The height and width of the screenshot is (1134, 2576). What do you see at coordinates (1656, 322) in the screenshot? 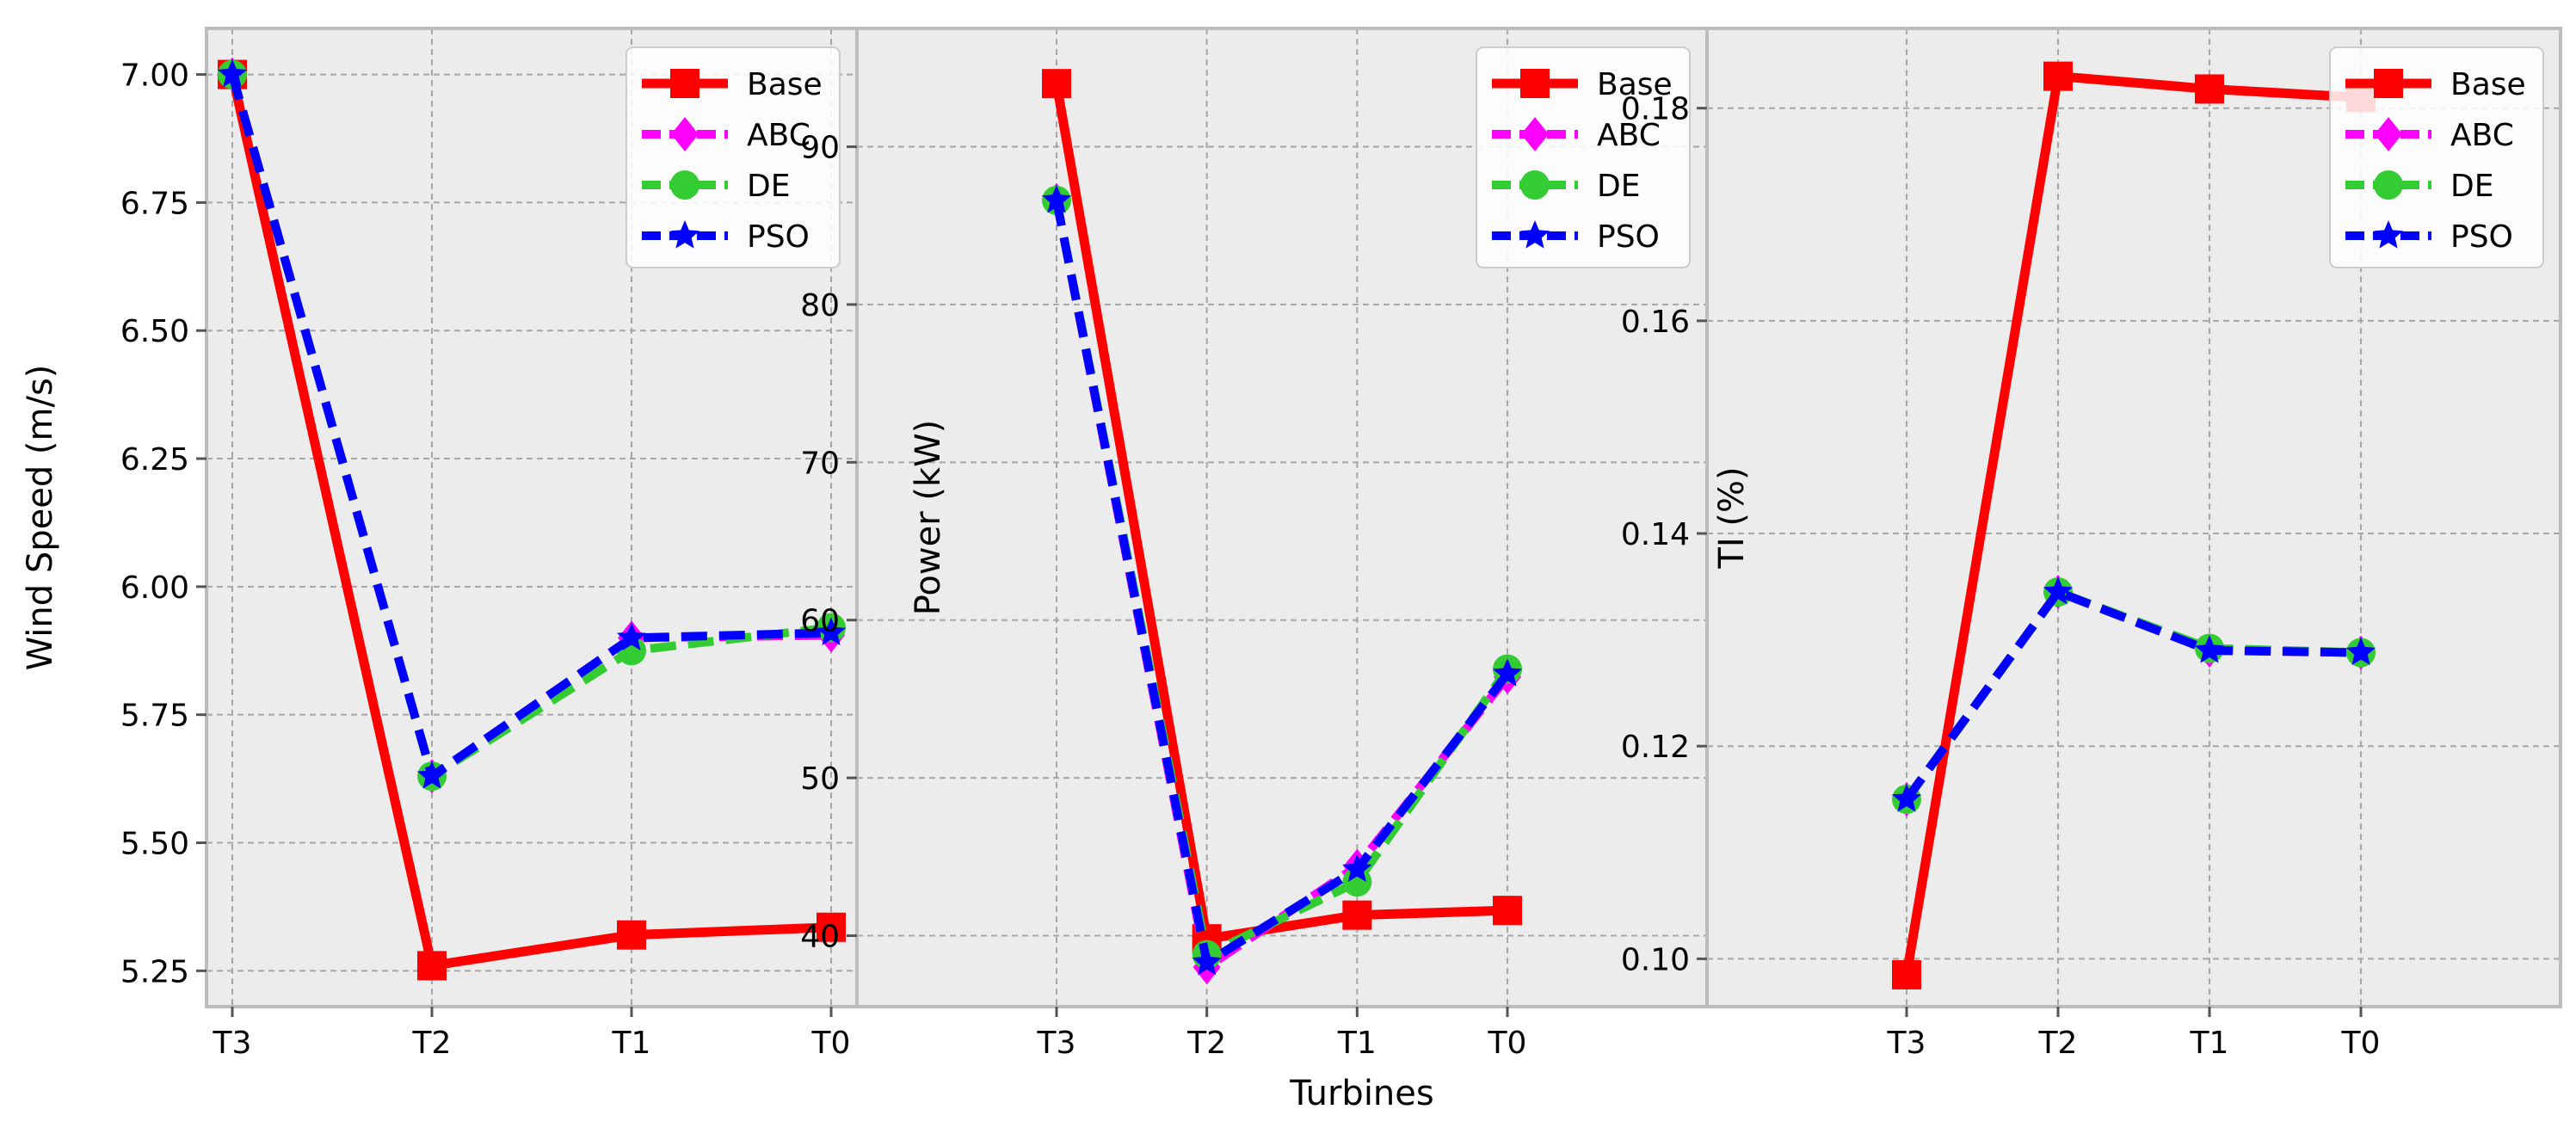
I see `y-tick-label: 0.16` at bounding box center [1656, 322].